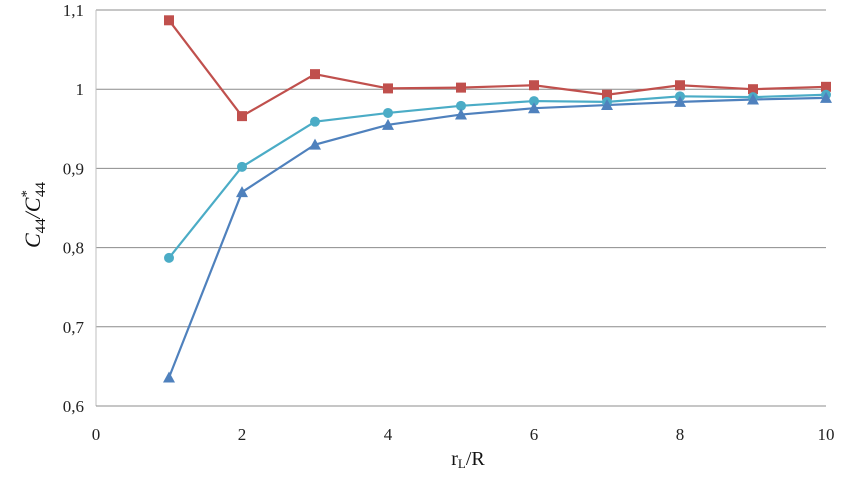 The height and width of the screenshot is (483, 845). I want to click on y-axis-title: C44/C*44, so click(34, 215).